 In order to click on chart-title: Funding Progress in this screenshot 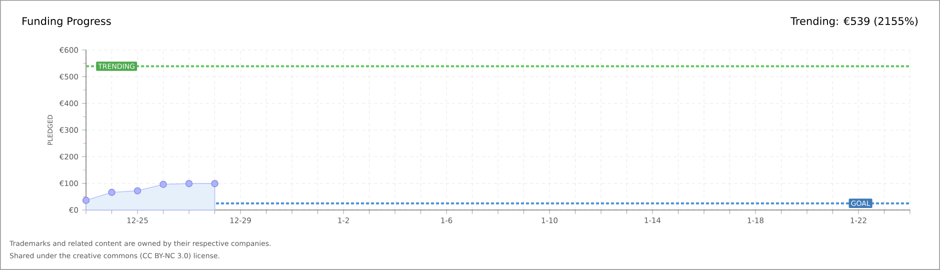, I will do `click(66, 22)`.